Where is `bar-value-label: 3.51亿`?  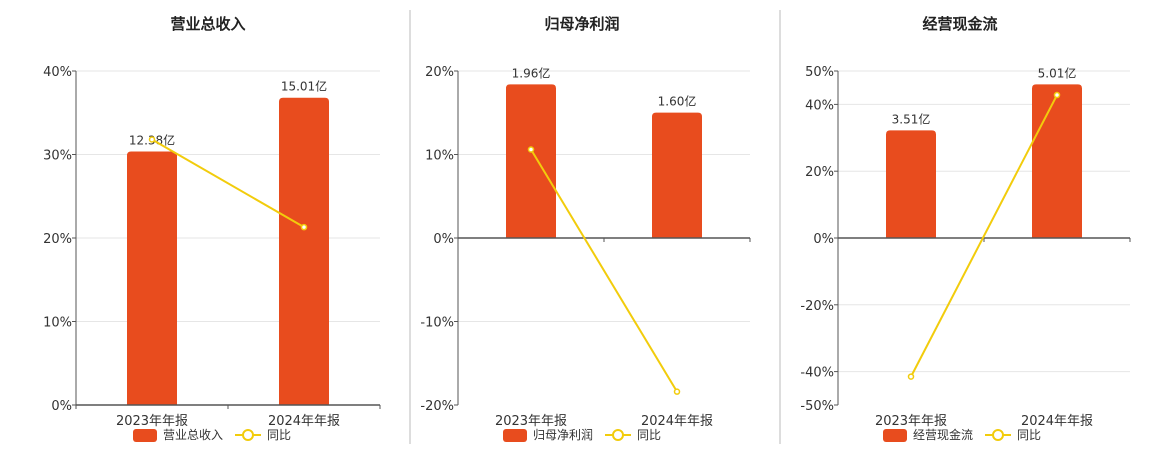 bar-value-label: 3.51亿 is located at coordinates (911, 118).